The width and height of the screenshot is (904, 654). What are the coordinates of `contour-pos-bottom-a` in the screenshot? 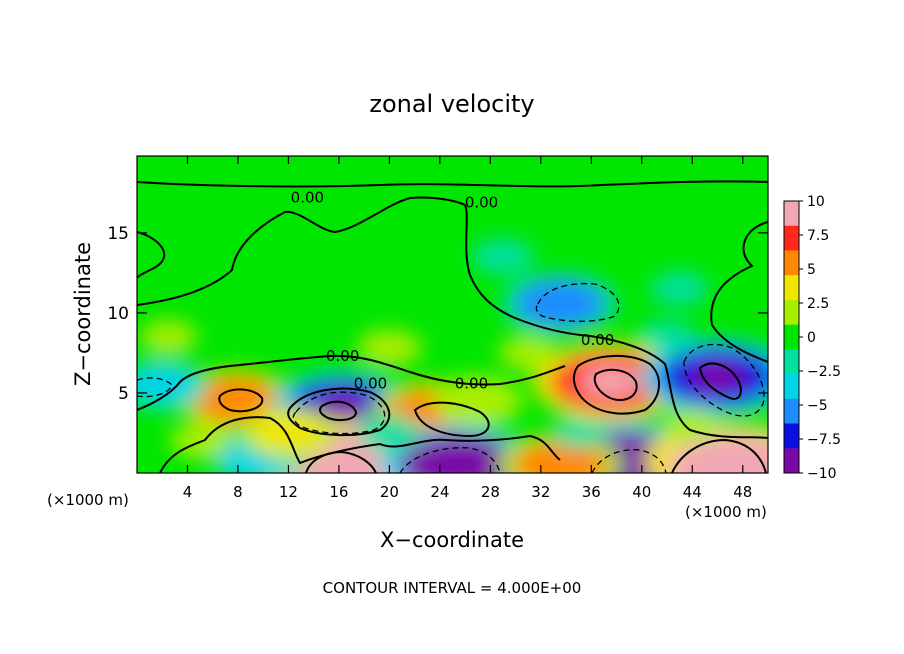 It's located at (341, 461).